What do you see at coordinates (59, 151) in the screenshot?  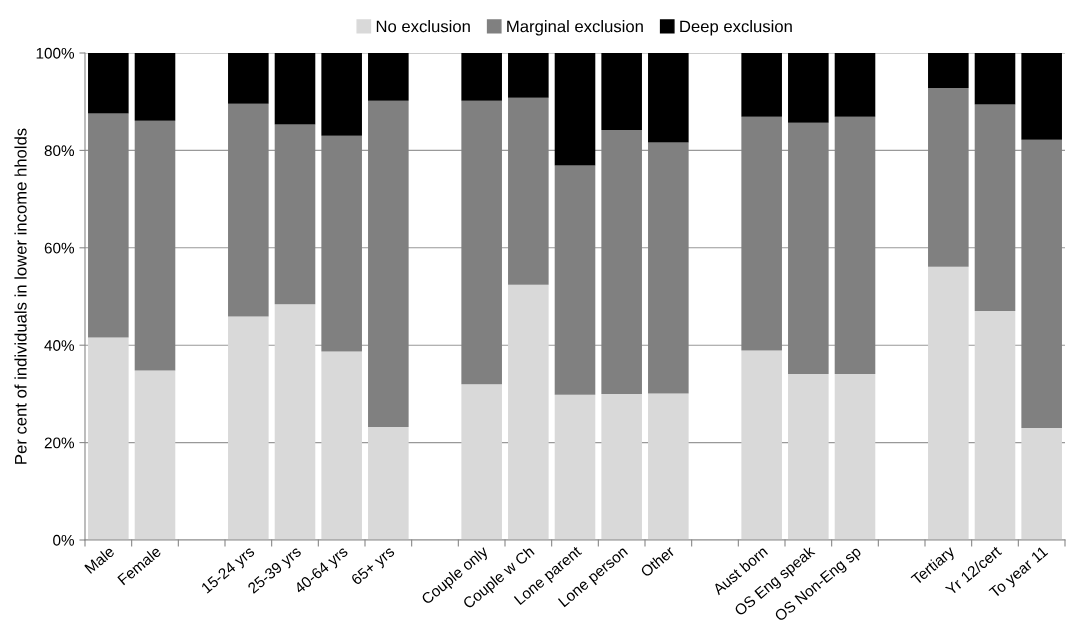 I see `y-tick-label: 80%` at bounding box center [59, 151].